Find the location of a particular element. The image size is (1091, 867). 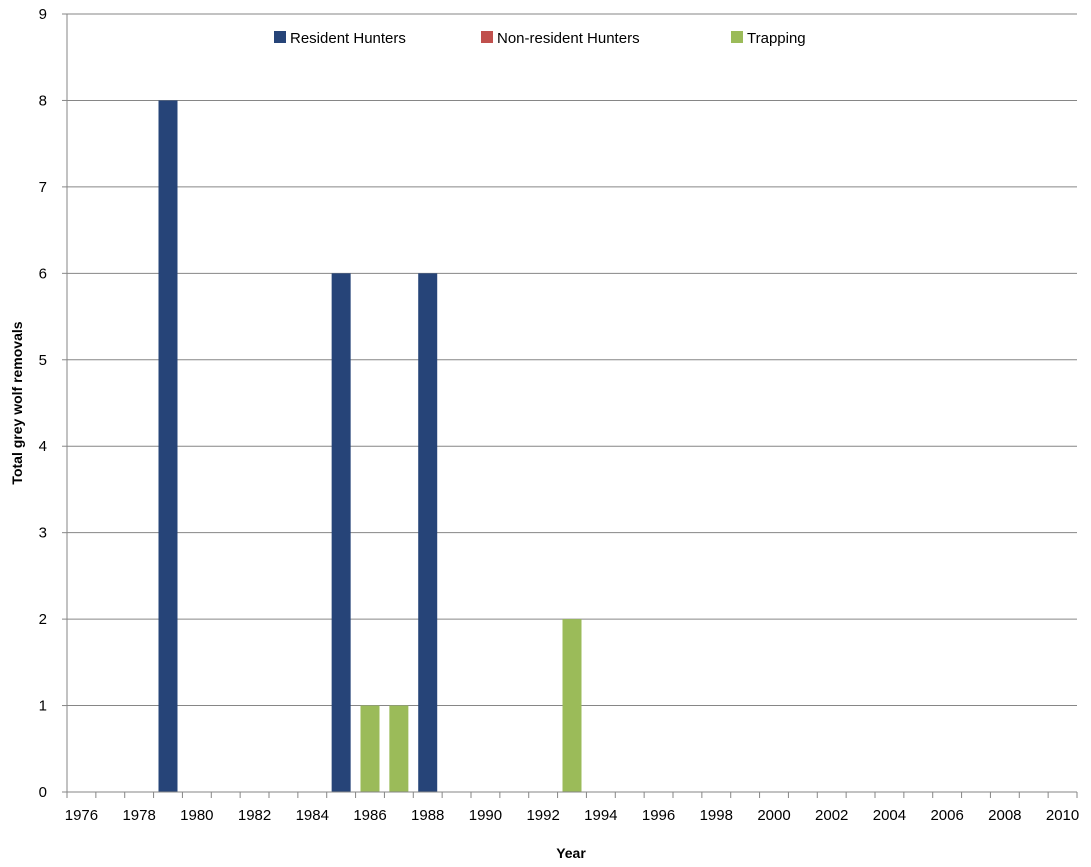

x-tick-label: 1996 is located at coordinates (658, 815).